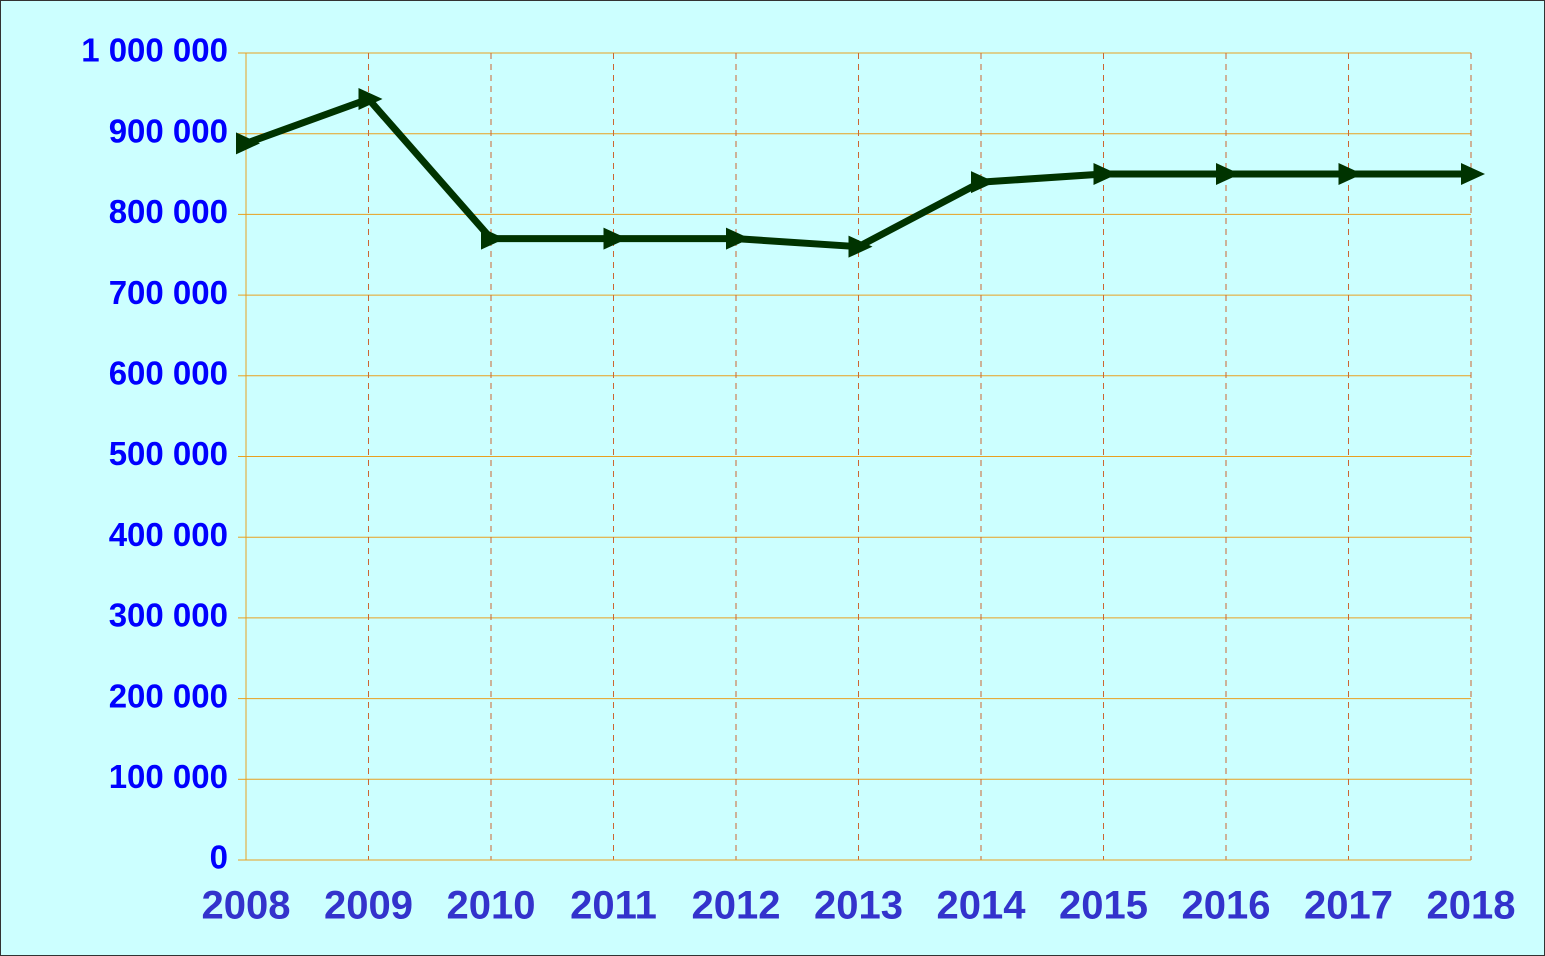 Image resolution: width=1545 pixels, height=956 pixels. What do you see at coordinates (982, 906) in the screenshot?
I see `x-tick-label: 2014` at bounding box center [982, 906].